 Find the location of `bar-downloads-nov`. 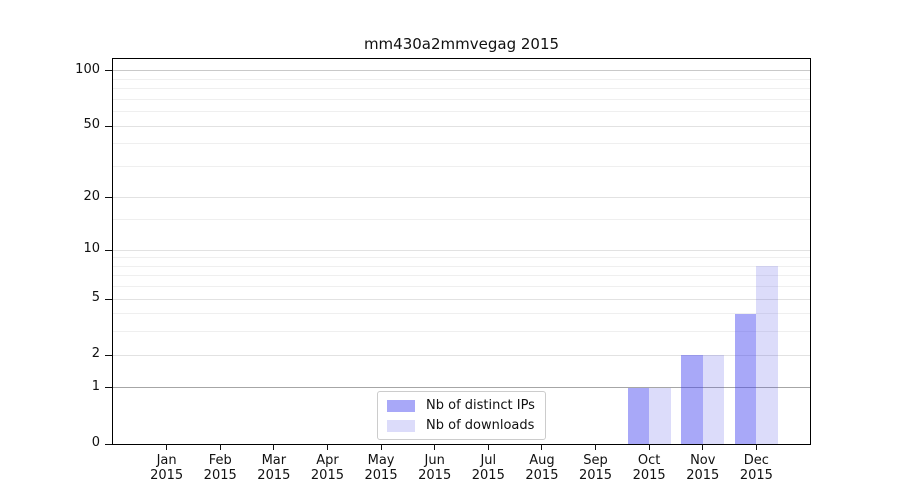

bar-downloads-nov is located at coordinates (713, 399).